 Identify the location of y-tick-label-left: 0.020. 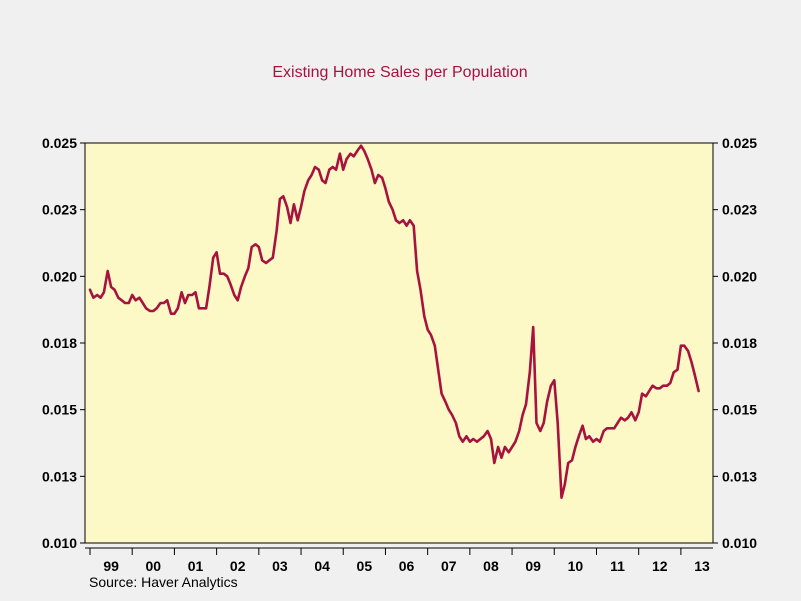
(59, 276).